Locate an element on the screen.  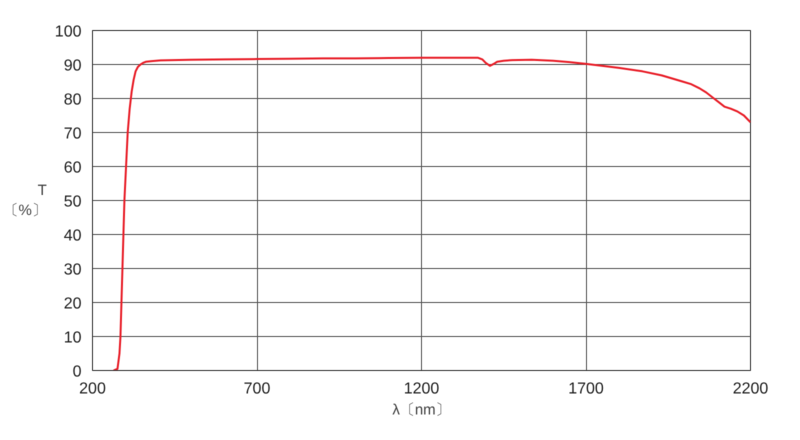
y-tick-label: 0 is located at coordinates (77, 372).